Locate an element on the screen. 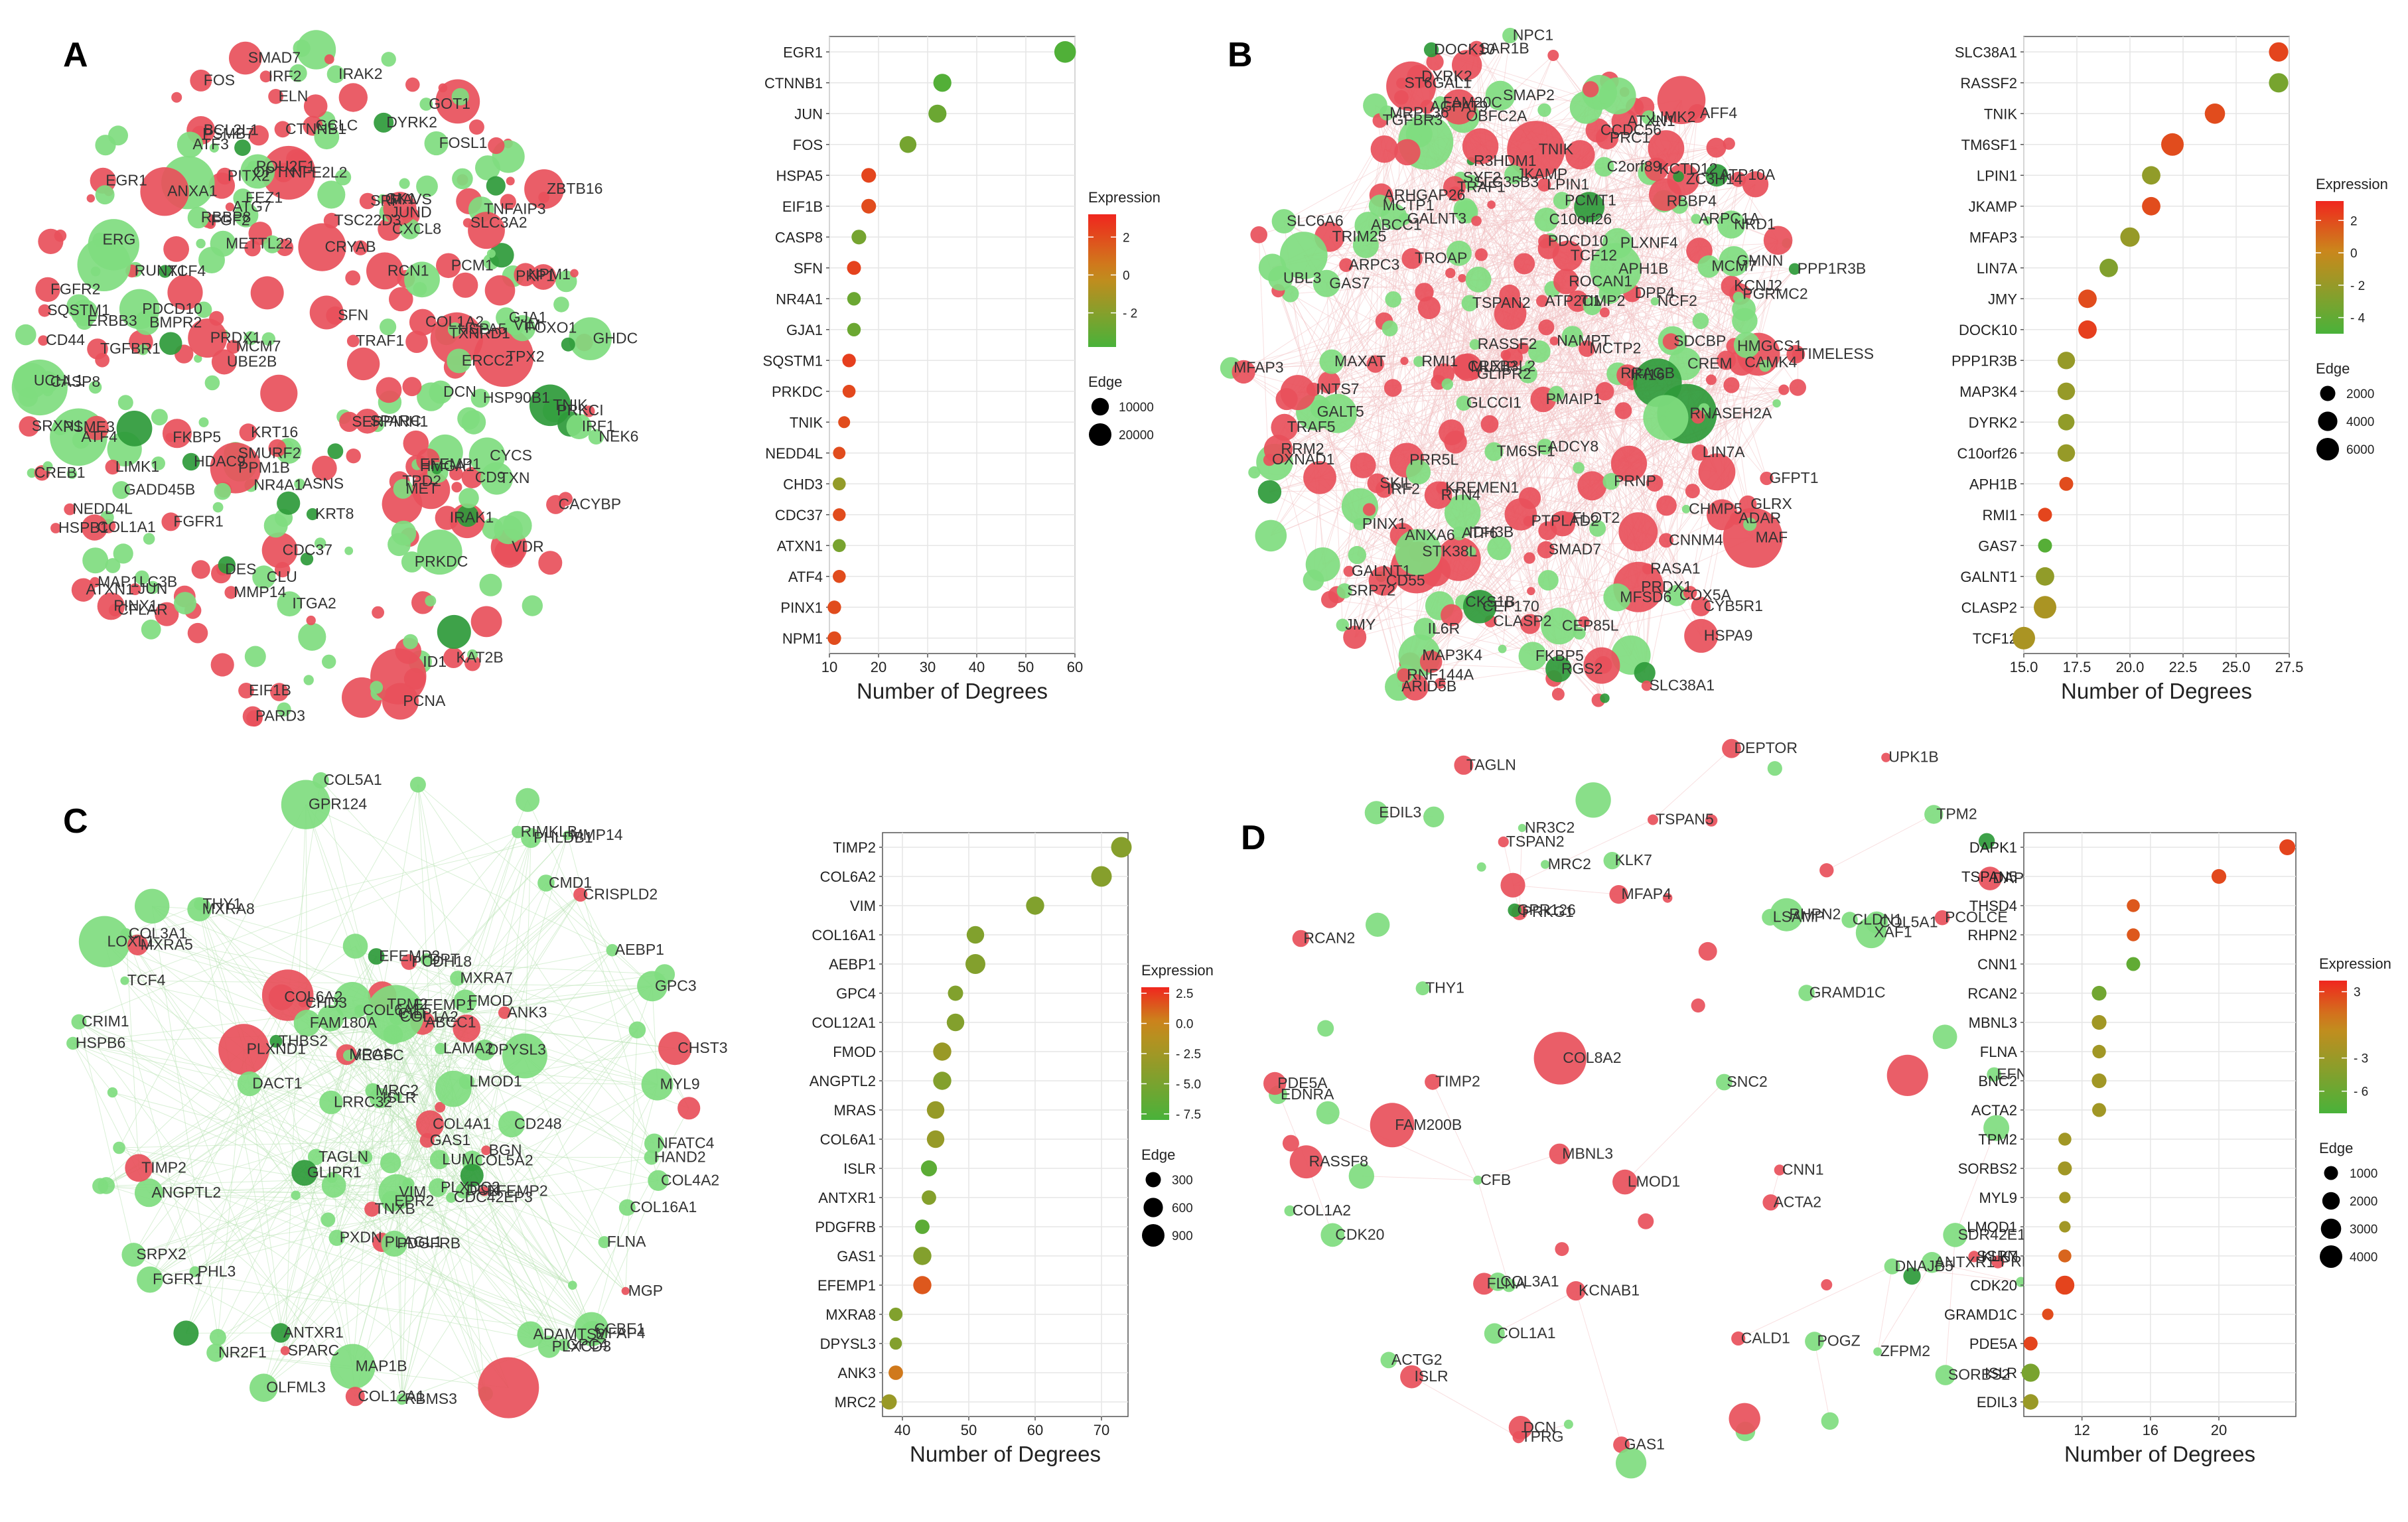 The image size is (2408, 1522). node-label: DACT1 is located at coordinates (277, 1083).